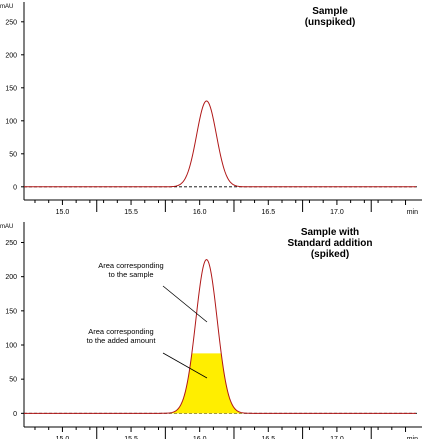 Image resolution: width=422 pixels, height=439 pixels. I want to click on annotation-line: to the sample, so click(130, 274).